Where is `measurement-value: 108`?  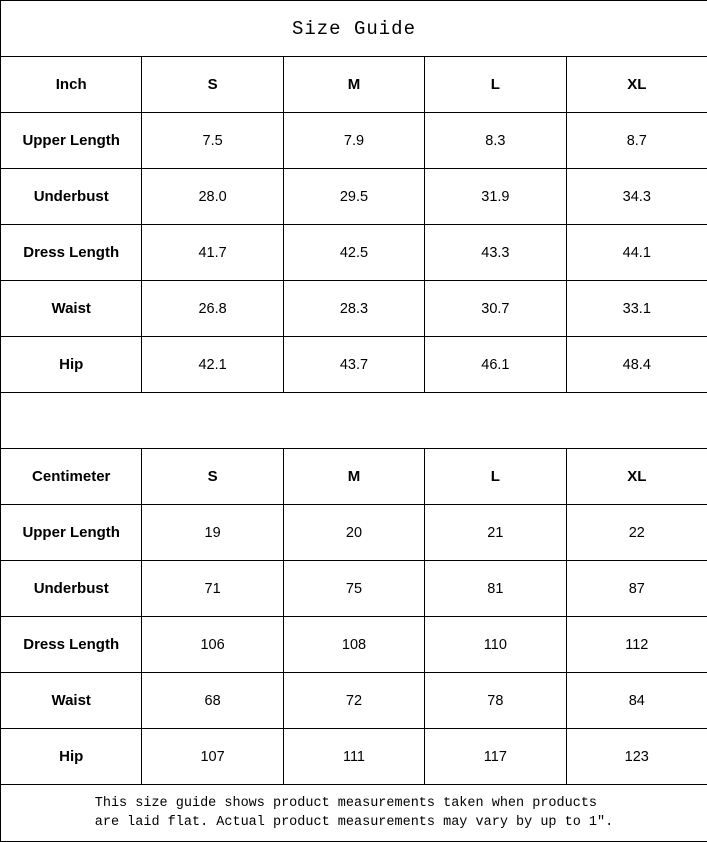
measurement-value: 108 is located at coordinates (354, 644).